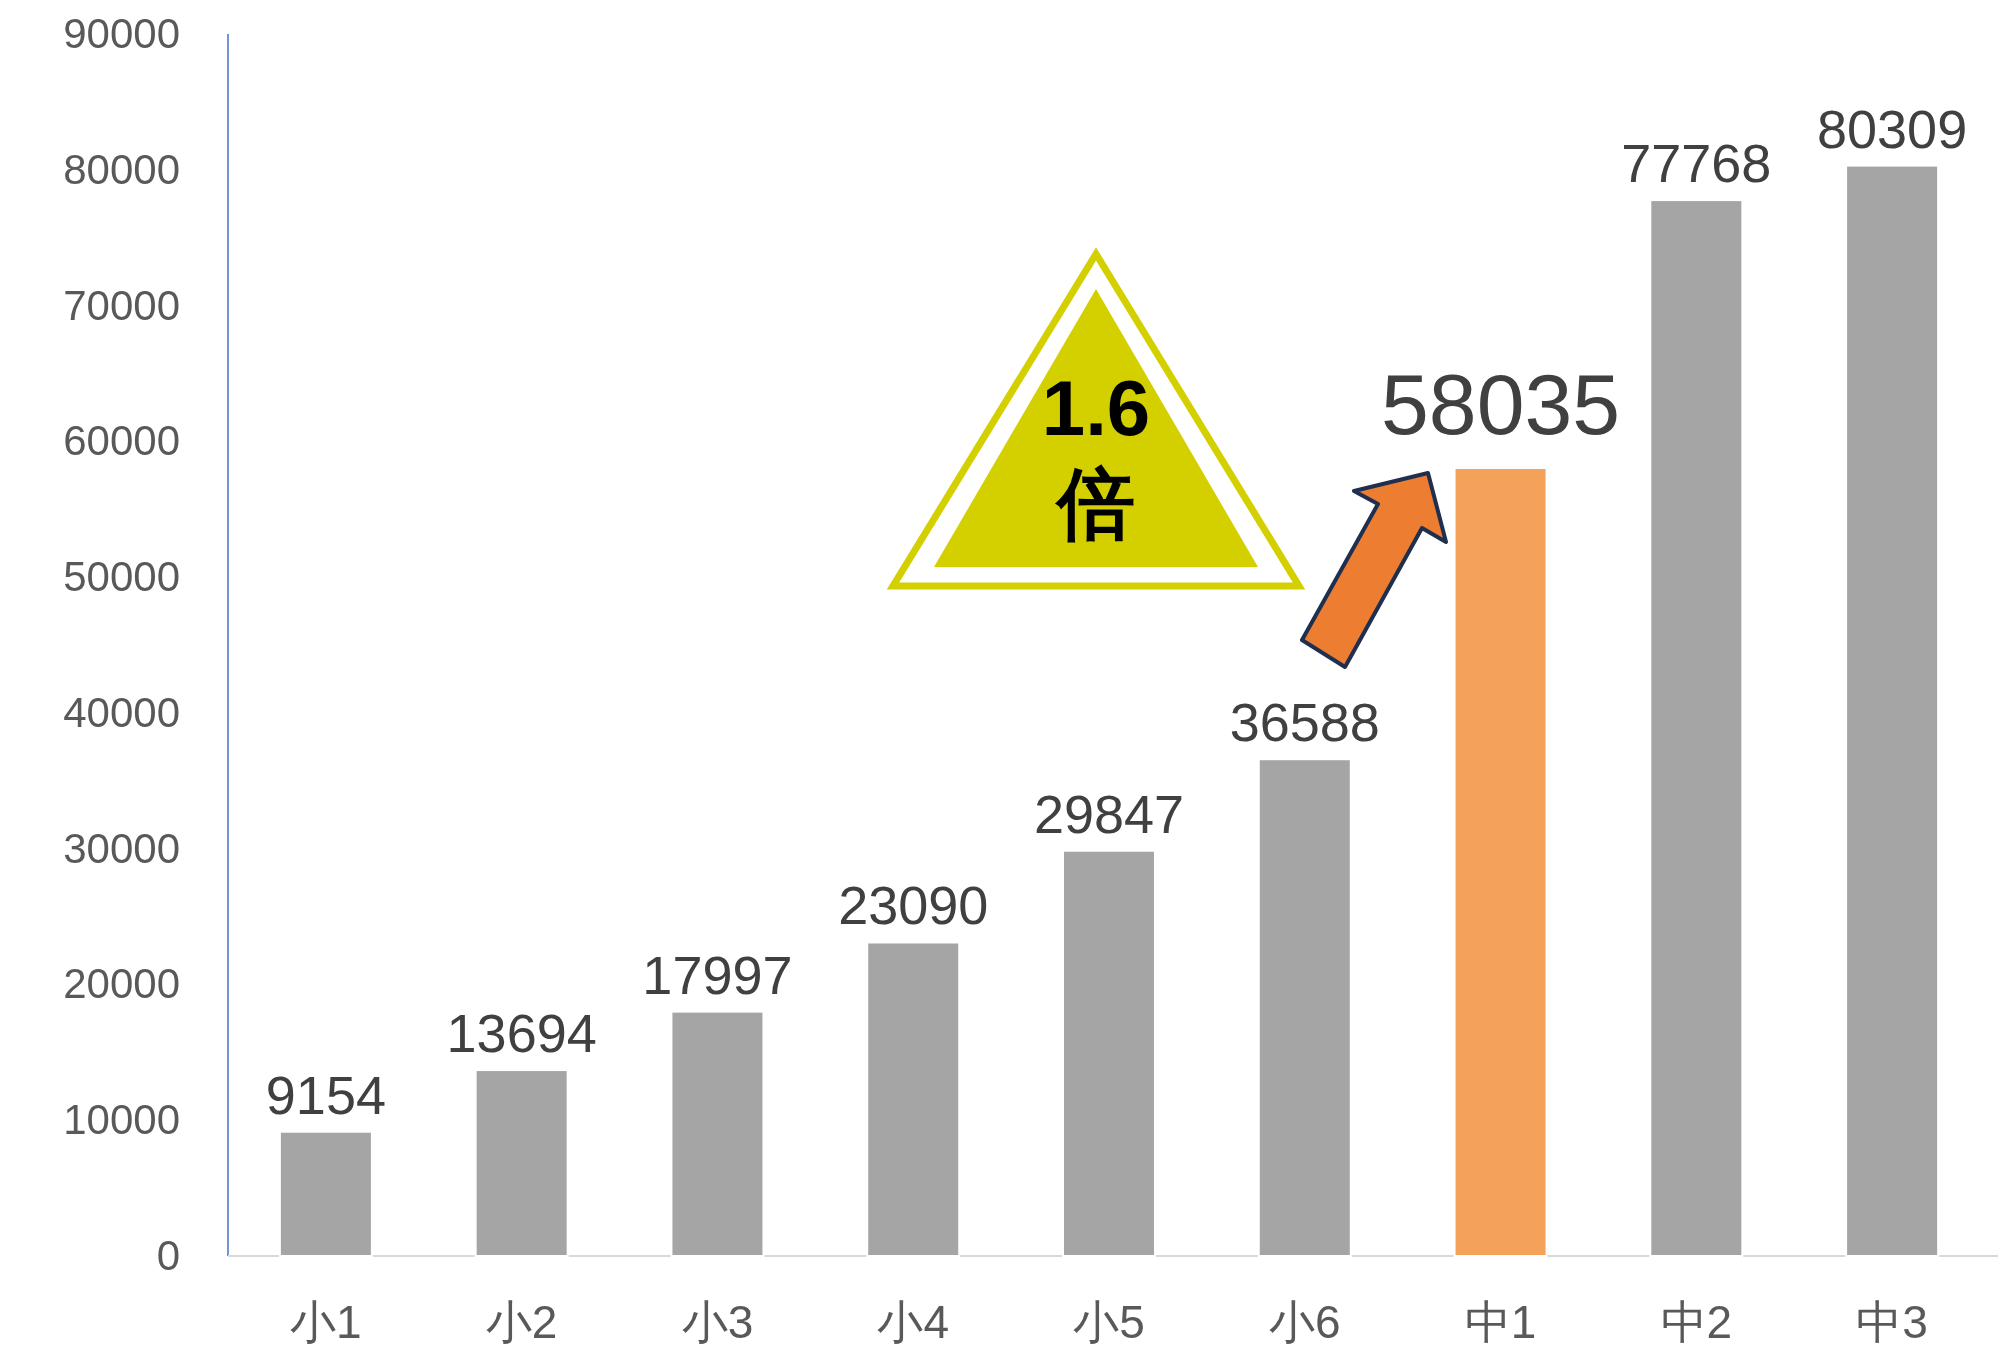 The image size is (1998, 1351). What do you see at coordinates (121, 848) in the screenshot?
I see `y-tick-label: 30000` at bounding box center [121, 848].